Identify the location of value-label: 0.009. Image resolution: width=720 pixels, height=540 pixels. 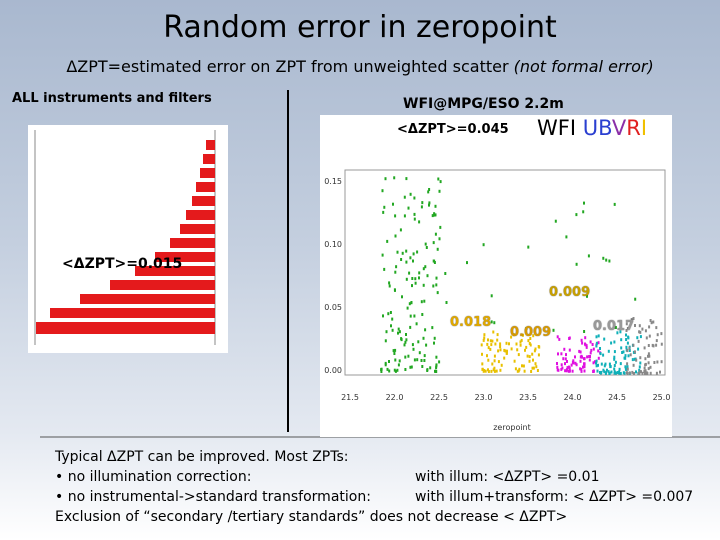
(531, 332).